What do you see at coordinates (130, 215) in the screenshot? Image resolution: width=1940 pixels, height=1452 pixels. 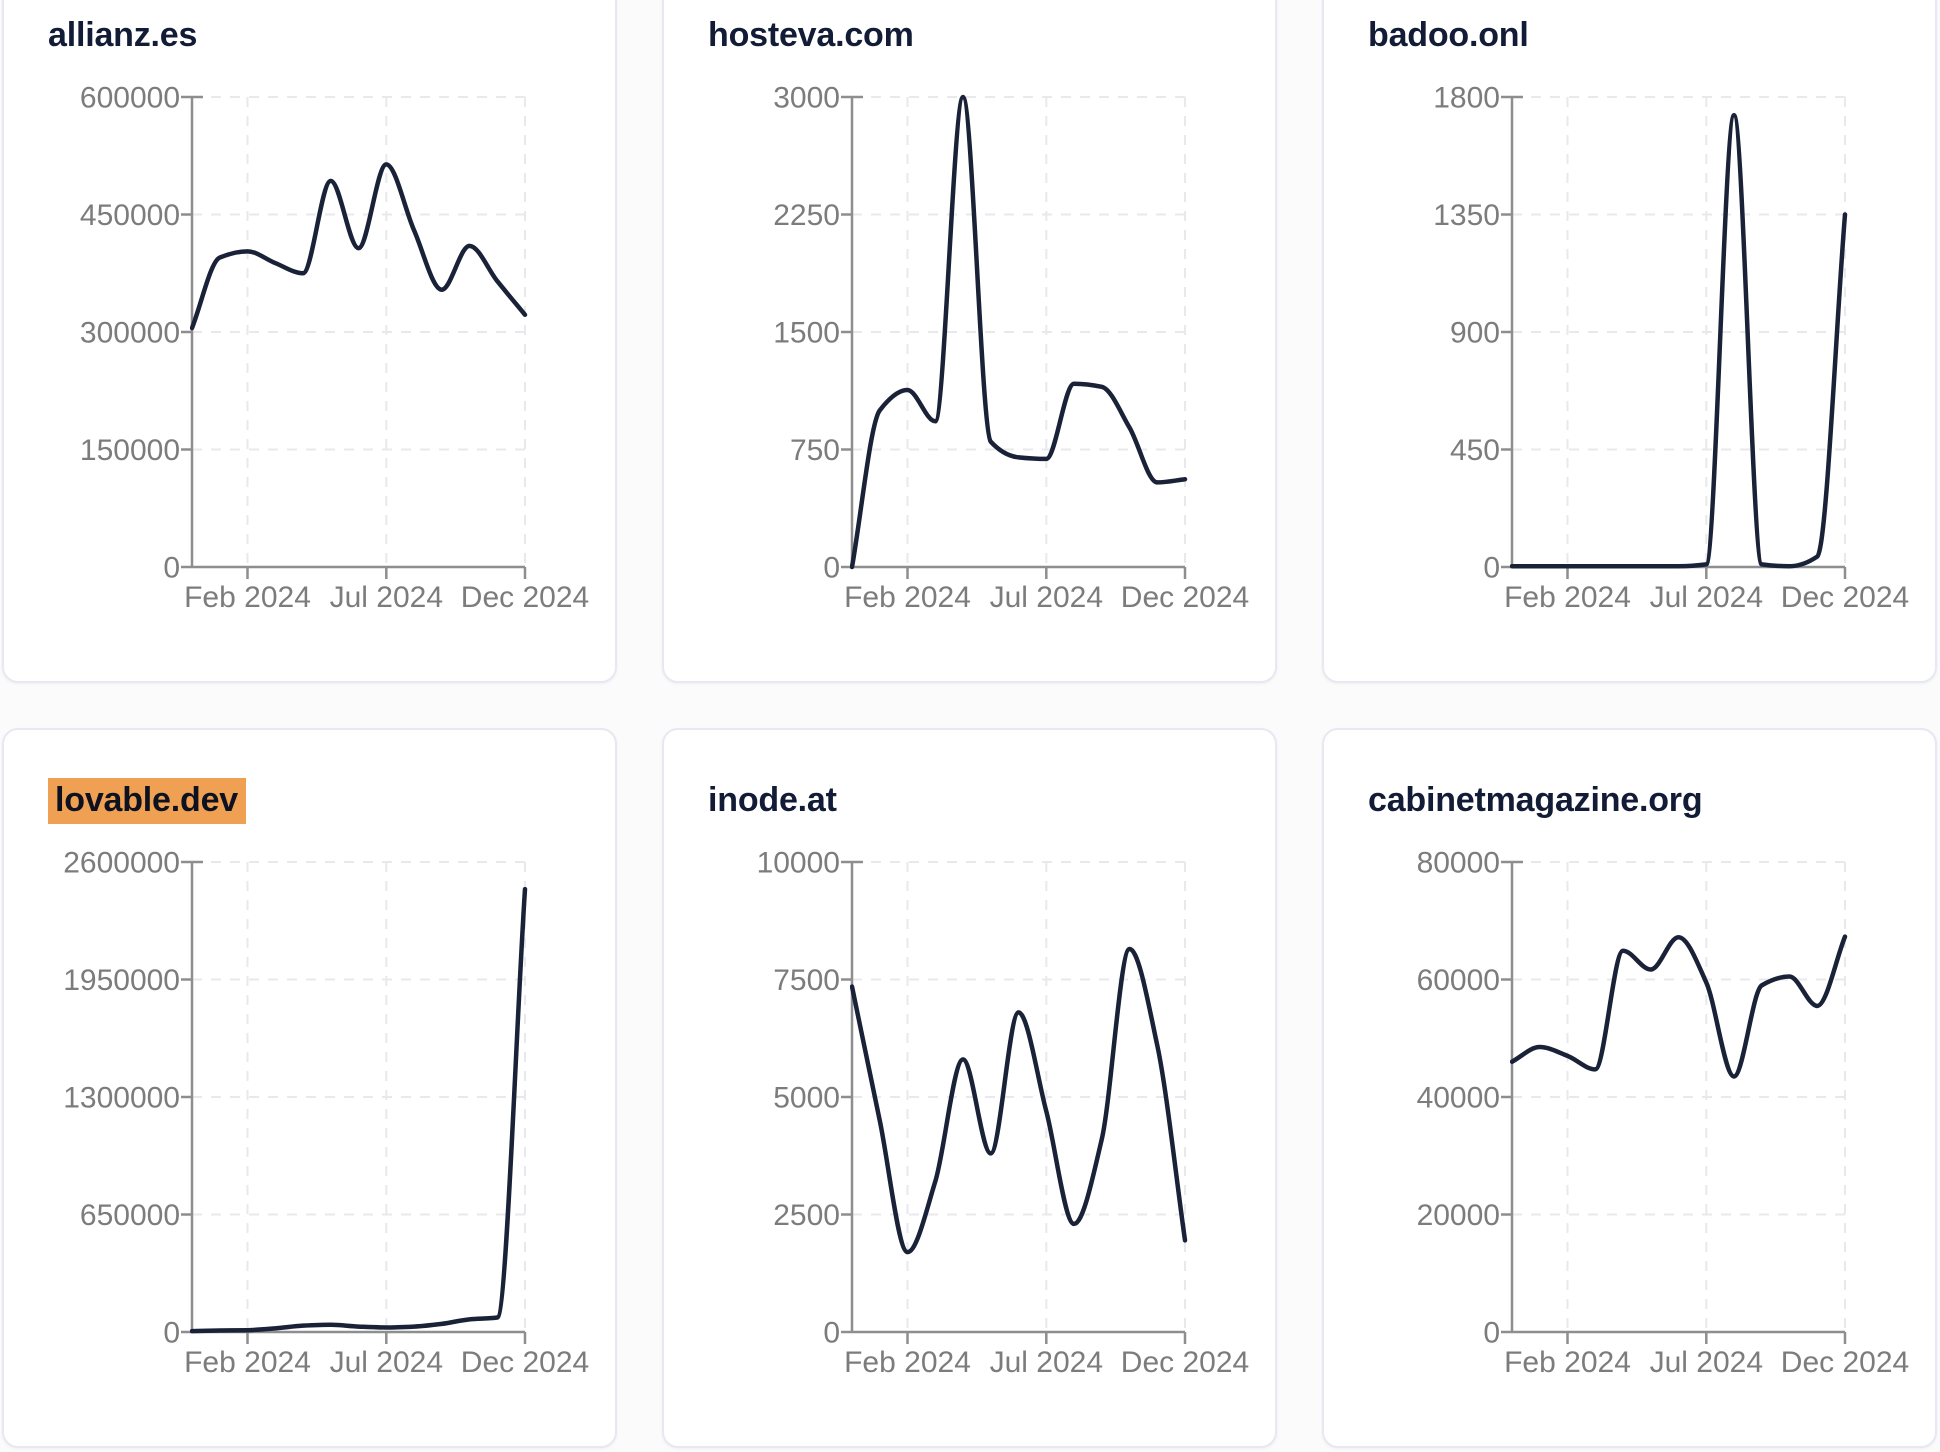 I see `y-tick-label: 450000` at bounding box center [130, 215].